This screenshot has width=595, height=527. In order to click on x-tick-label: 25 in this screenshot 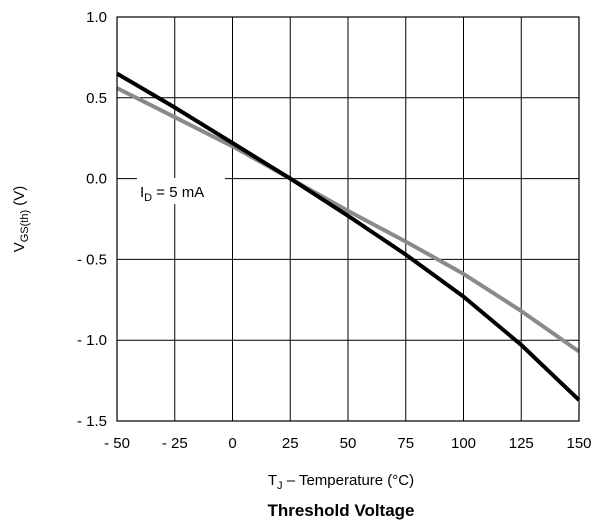, I will do `click(290, 443)`.